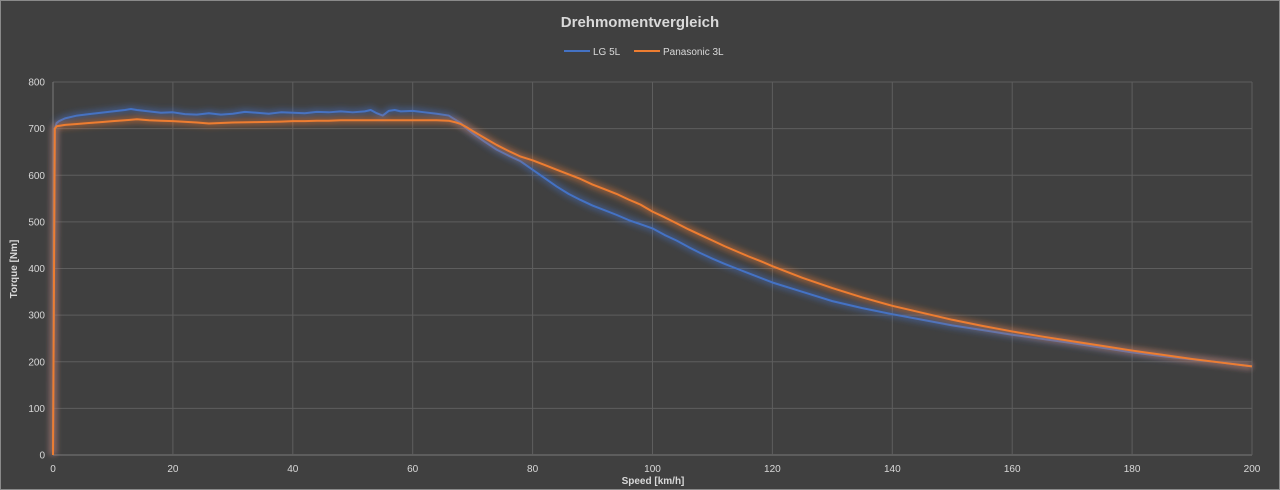  I want to click on x-tick-label-180: 180, so click(1132, 469).